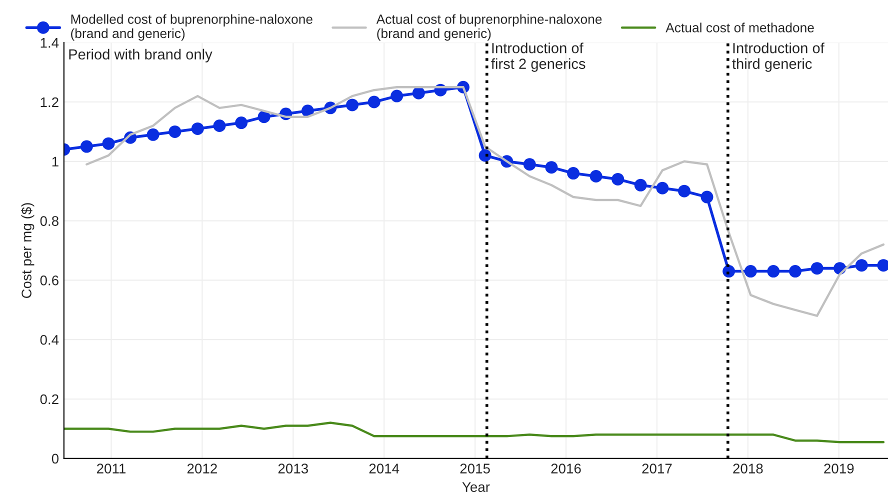  I want to click on x-tick-label: 2017, so click(657, 469).